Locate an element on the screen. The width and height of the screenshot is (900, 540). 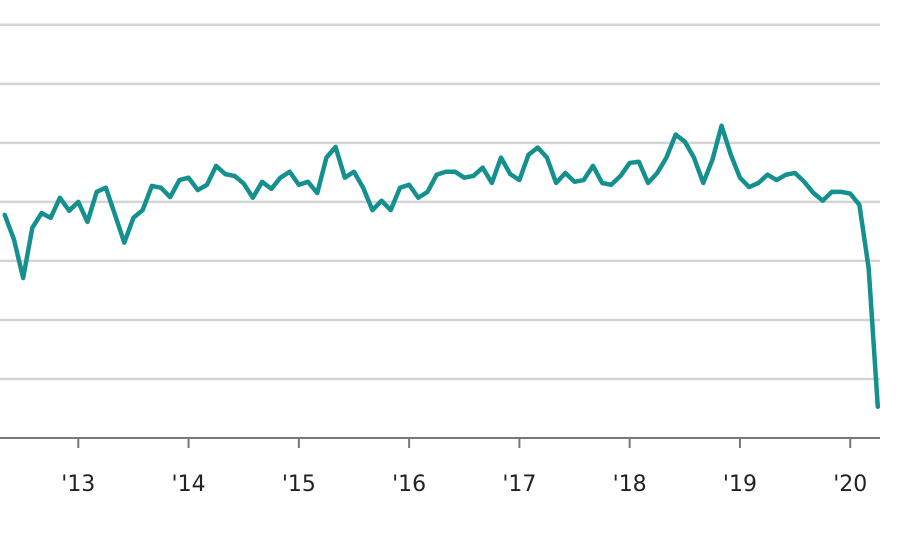
x-tick-label: '16 is located at coordinates (409, 484).